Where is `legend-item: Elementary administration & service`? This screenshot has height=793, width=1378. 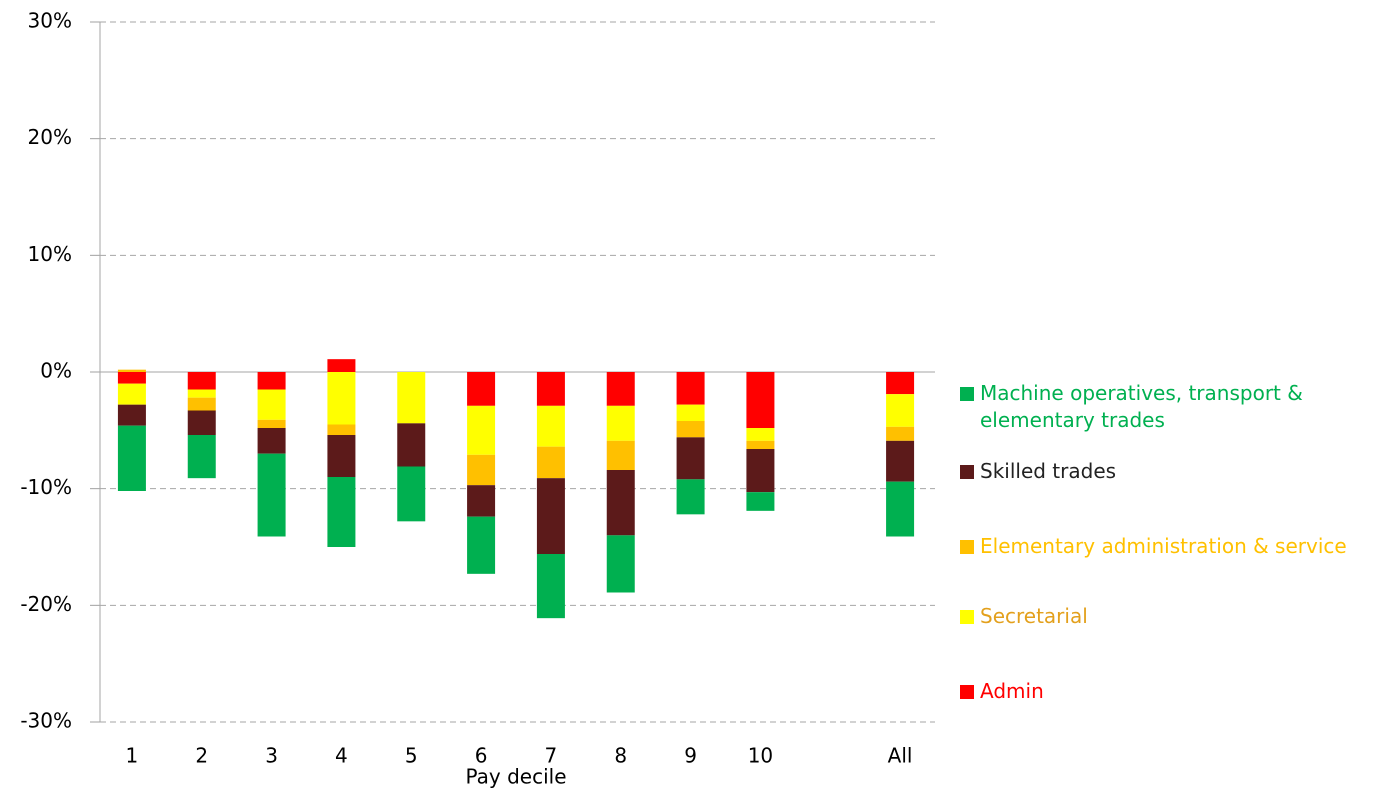
legend-item: Elementary administration & service is located at coordinates (1165, 546).